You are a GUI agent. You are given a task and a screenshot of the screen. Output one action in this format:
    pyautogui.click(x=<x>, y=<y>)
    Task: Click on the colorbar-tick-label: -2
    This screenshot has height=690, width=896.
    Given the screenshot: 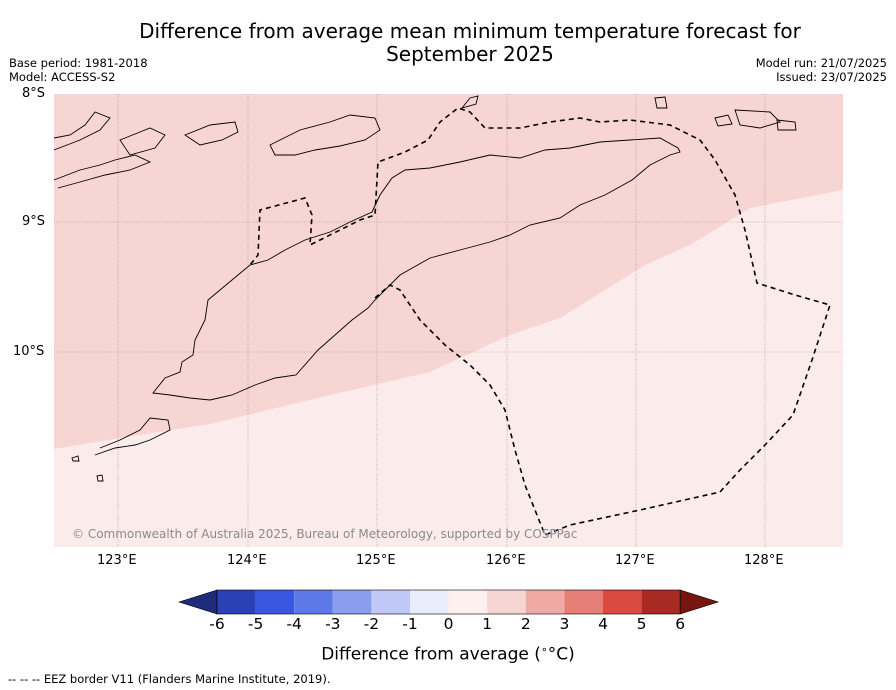 What is the action you would take?
    pyautogui.click(x=371, y=624)
    